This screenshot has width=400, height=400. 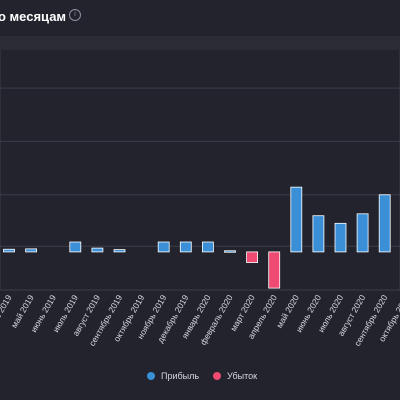 I want to click on chart-title: о месяцам, so click(x=33, y=16).